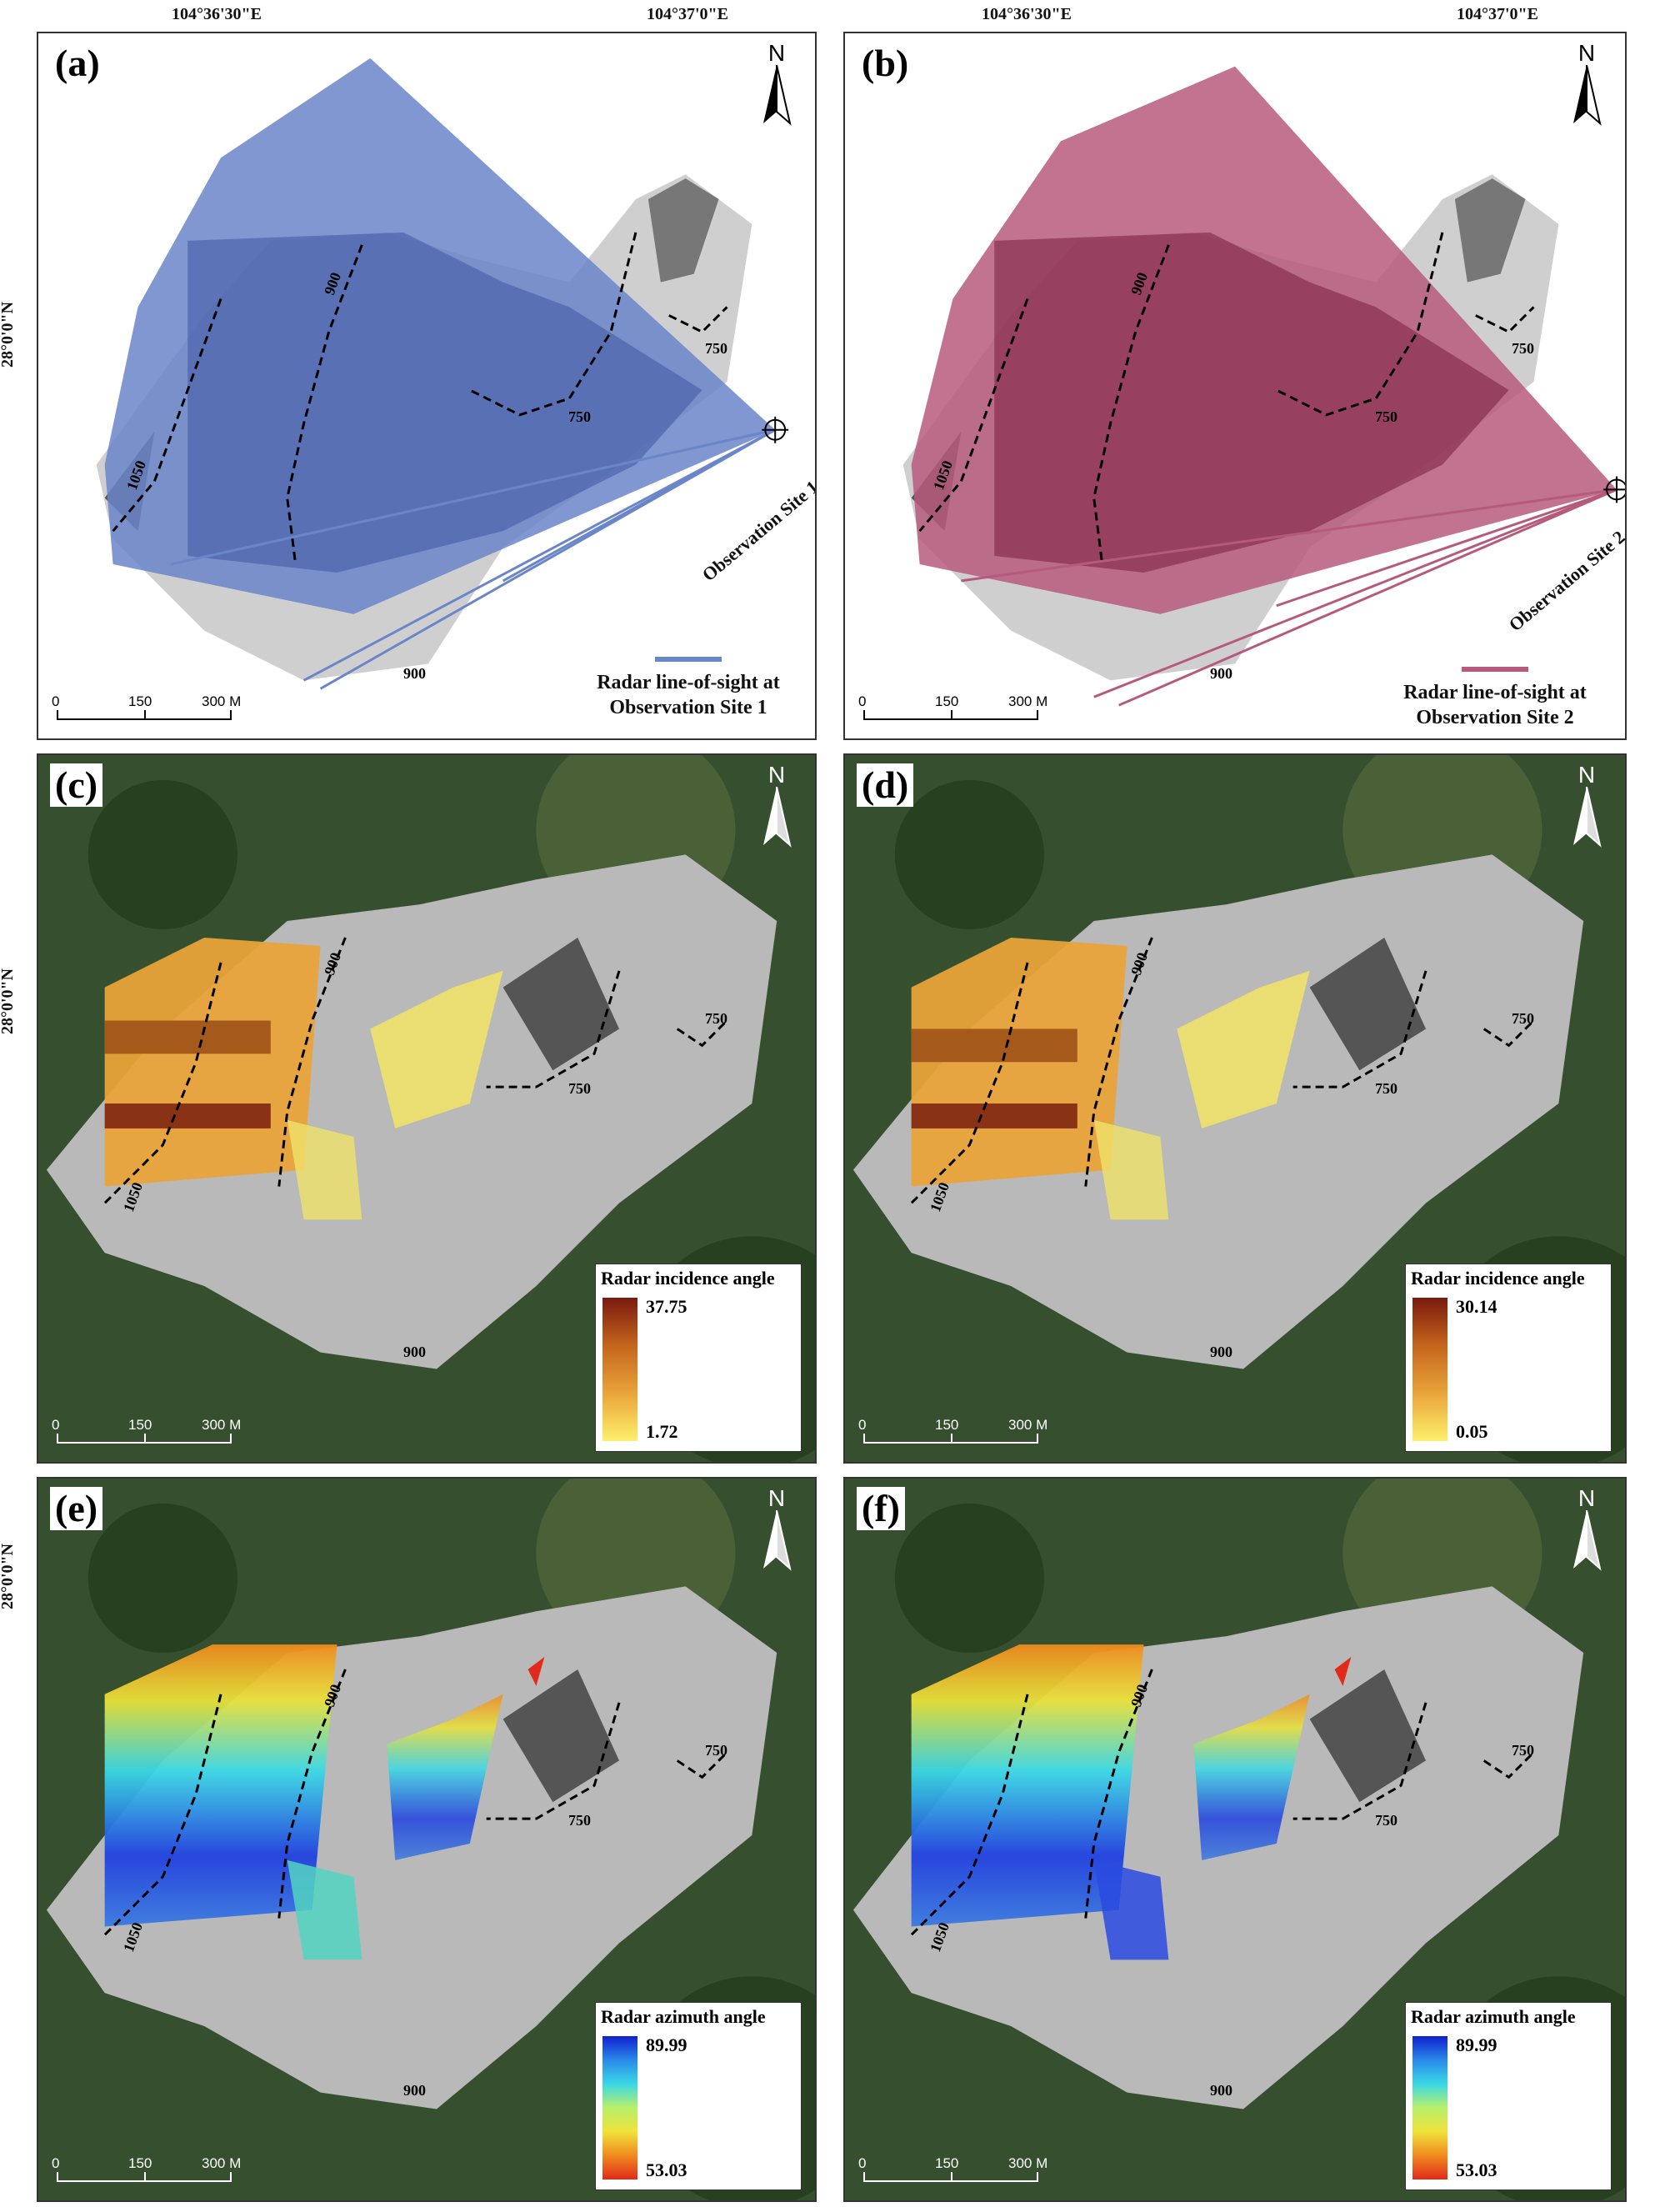  I want to click on north-arrow-b: N, so click(1587, 86).